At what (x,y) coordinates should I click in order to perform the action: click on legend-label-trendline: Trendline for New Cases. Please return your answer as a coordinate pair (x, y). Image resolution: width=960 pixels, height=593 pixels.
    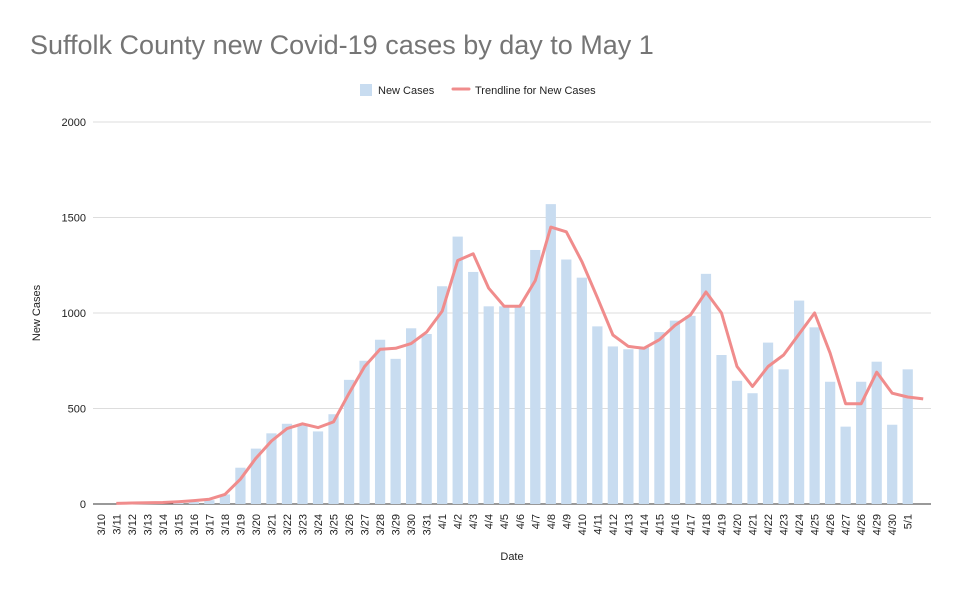
    Looking at the image, I should click on (535, 91).